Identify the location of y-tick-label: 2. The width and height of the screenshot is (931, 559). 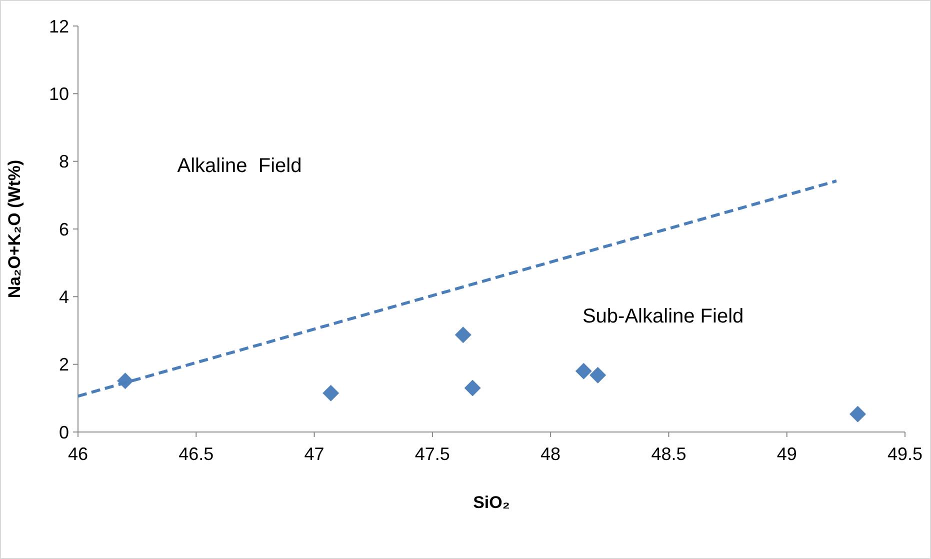
(63, 364).